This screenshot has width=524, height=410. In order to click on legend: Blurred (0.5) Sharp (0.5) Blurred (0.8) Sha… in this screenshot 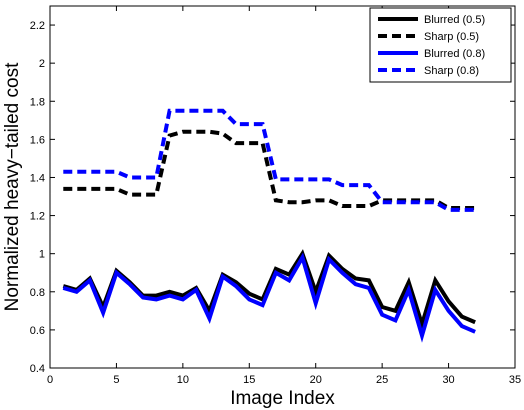, I will do `click(440, 45)`.